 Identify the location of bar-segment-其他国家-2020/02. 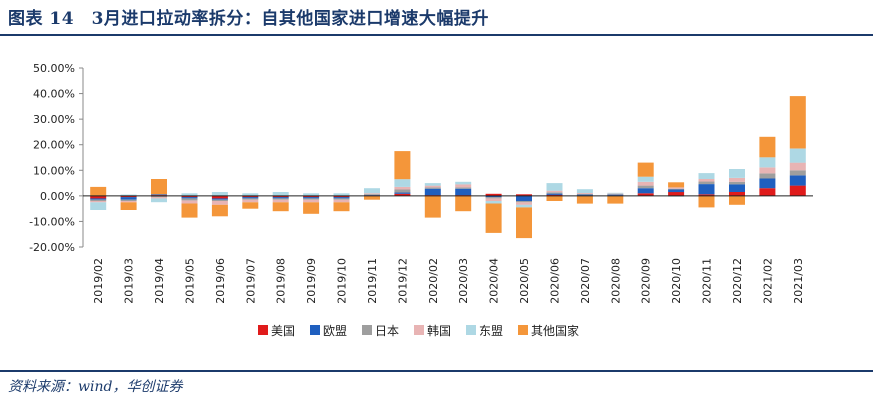
(432, 206).